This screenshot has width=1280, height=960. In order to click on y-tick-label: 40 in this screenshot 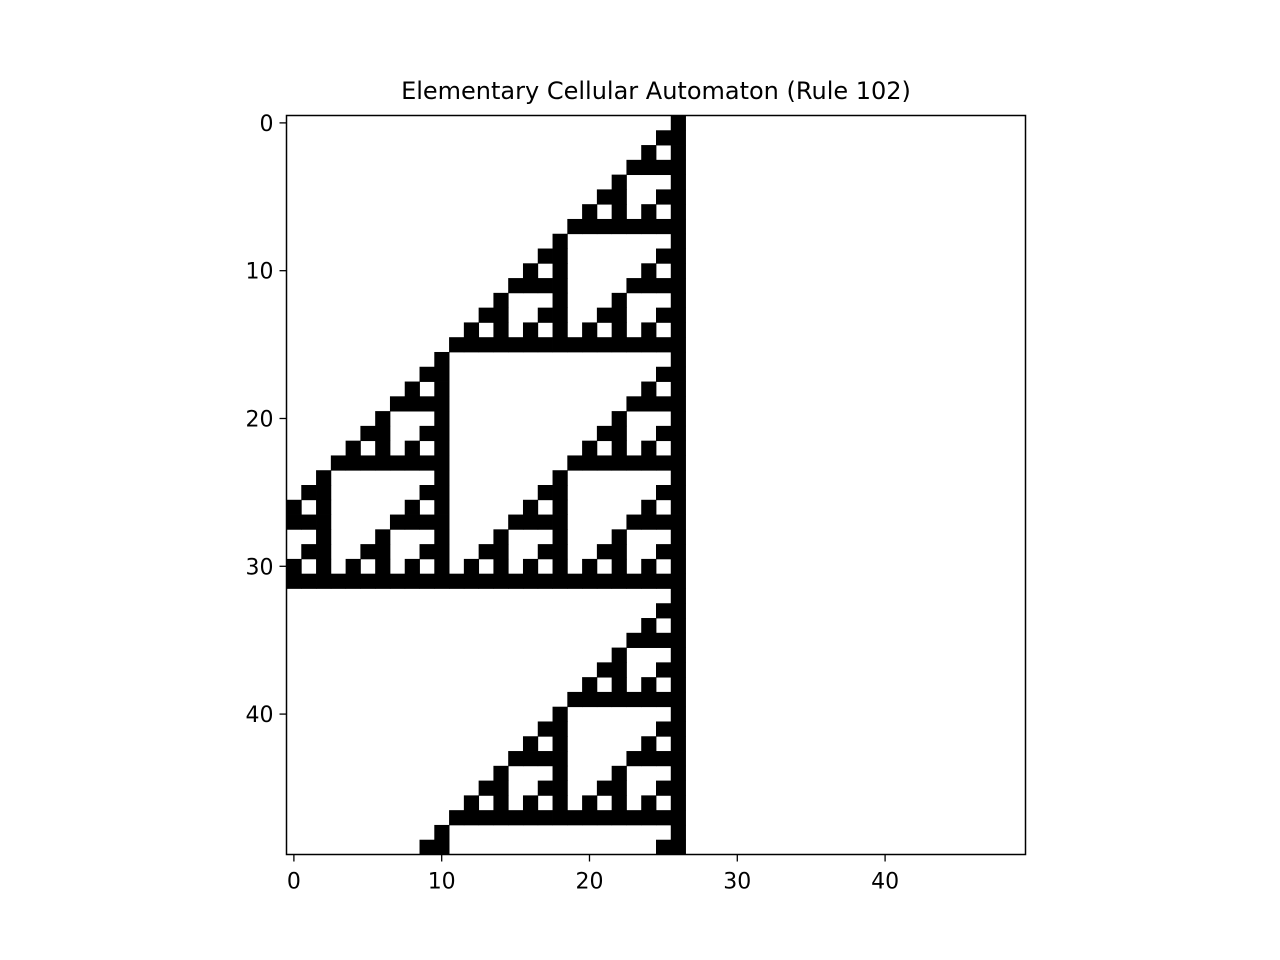, I will do `click(260, 715)`.